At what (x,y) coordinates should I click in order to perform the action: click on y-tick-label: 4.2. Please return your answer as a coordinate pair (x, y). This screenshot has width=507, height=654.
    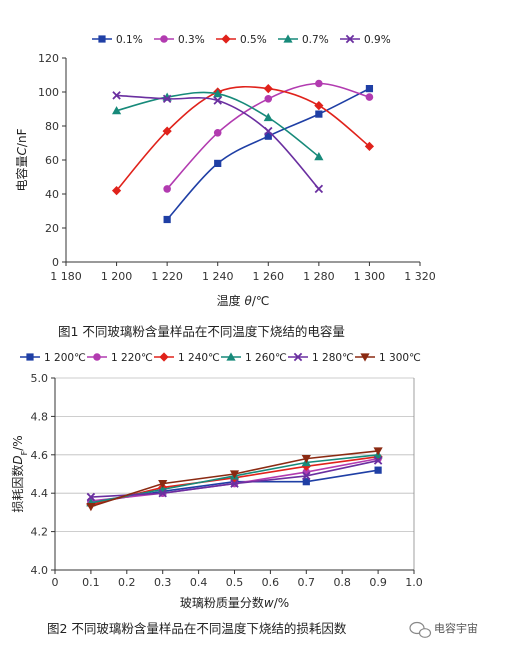
    Looking at the image, I should click on (40, 532).